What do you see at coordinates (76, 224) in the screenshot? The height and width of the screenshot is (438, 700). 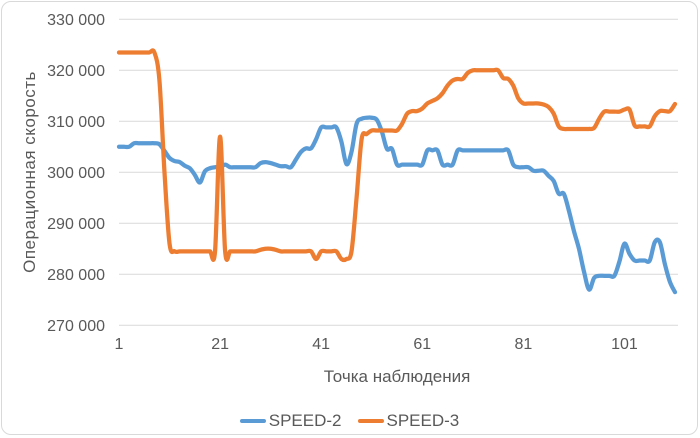 I see `y-tick-label: 290 000` at bounding box center [76, 224].